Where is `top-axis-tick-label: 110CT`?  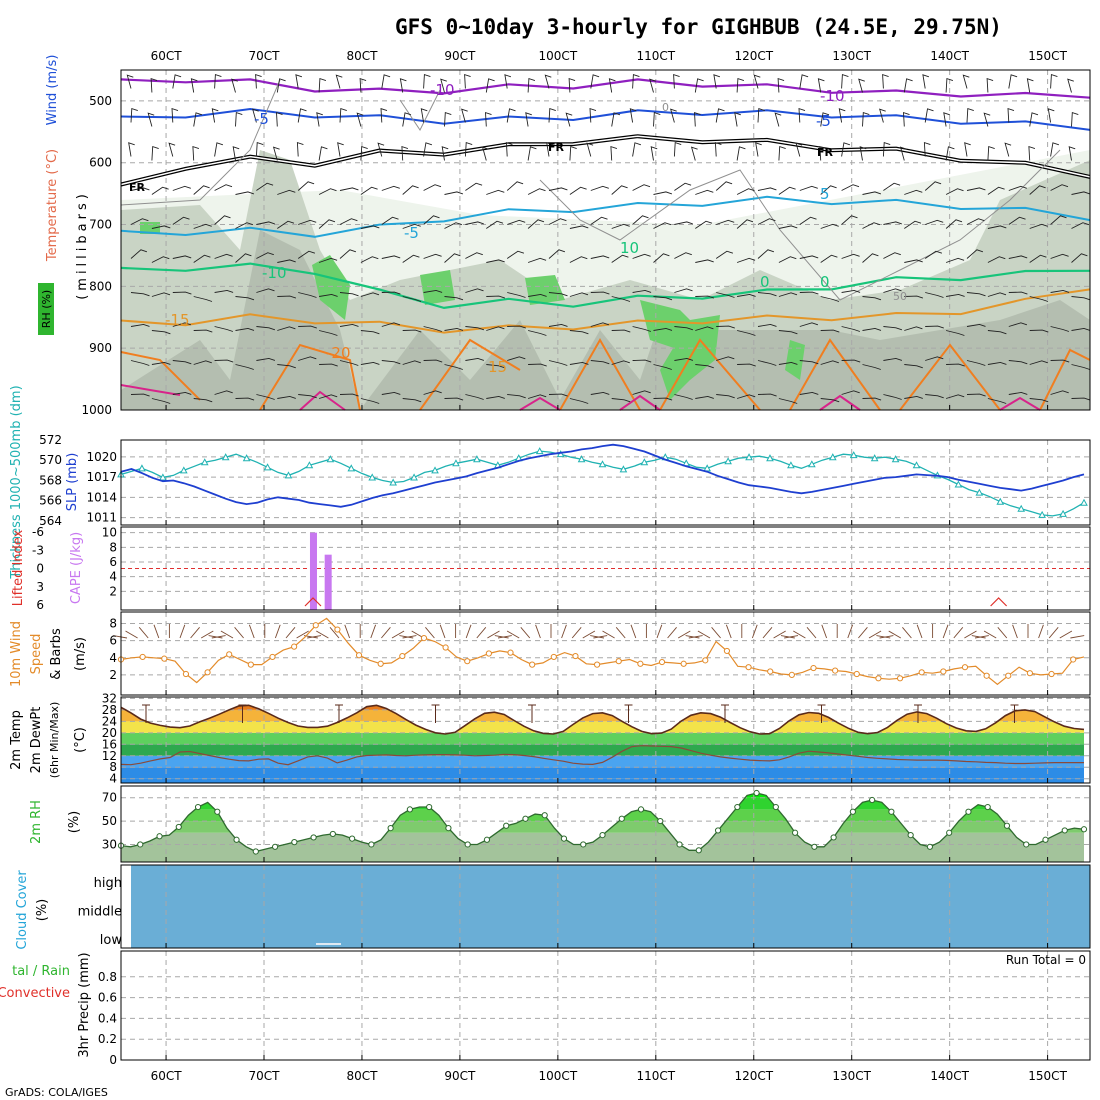
top-axis-tick-label: 110CT is located at coordinates (655, 56).